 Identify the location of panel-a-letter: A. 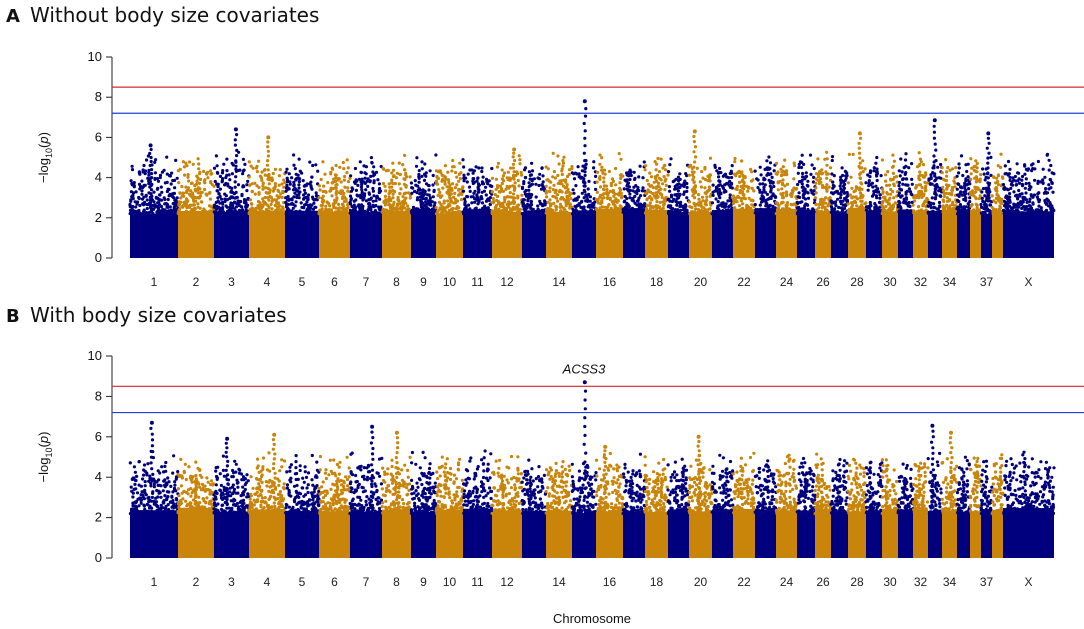
(13, 16).